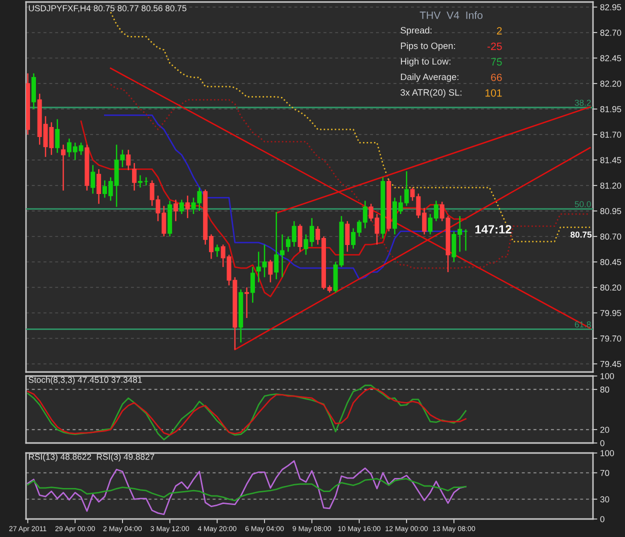 This screenshot has height=537, width=625. What do you see at coordinates (611, 364) in the screenshot?
I see `y-tick-label: 79.45` at bounding box center [611, 364].